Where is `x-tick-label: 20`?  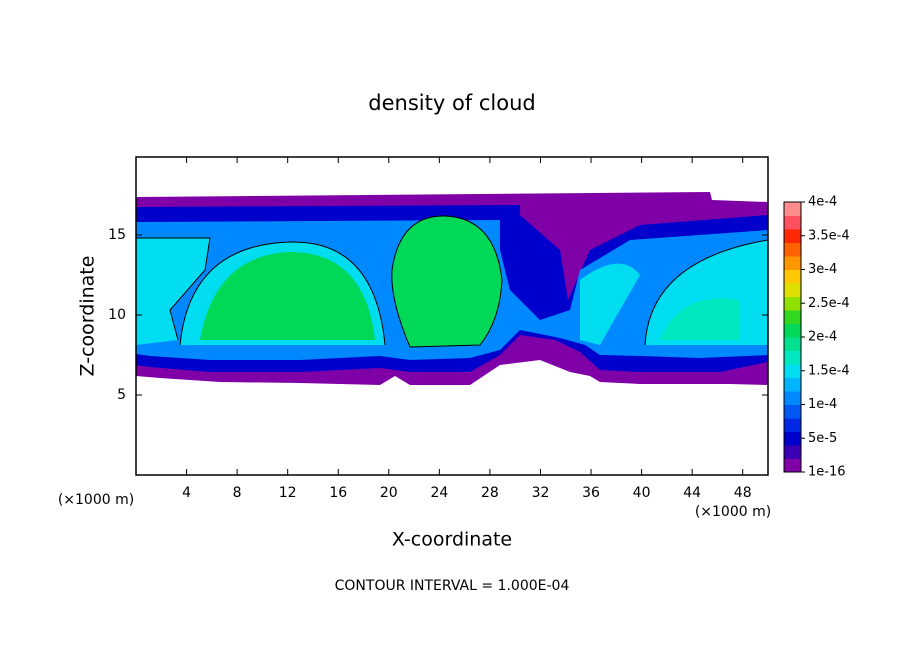 x-tick-label: 20 is located at coordinates (389, 493).